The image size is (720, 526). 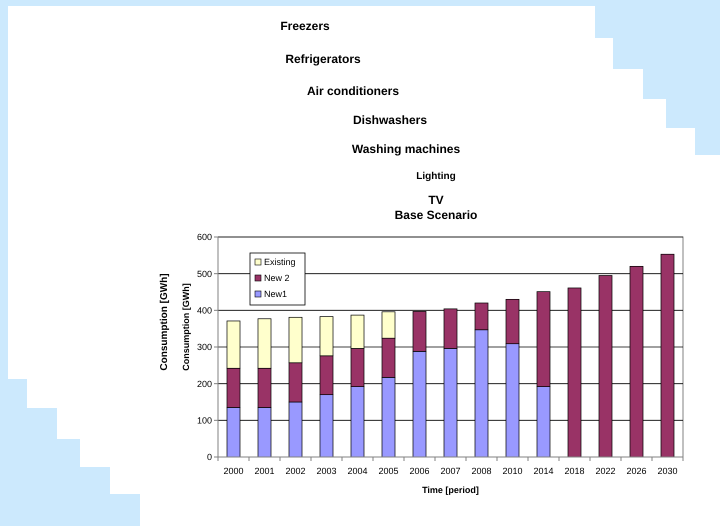 I want to click on x-tick-label: 2002, so click(x=295, y=471).